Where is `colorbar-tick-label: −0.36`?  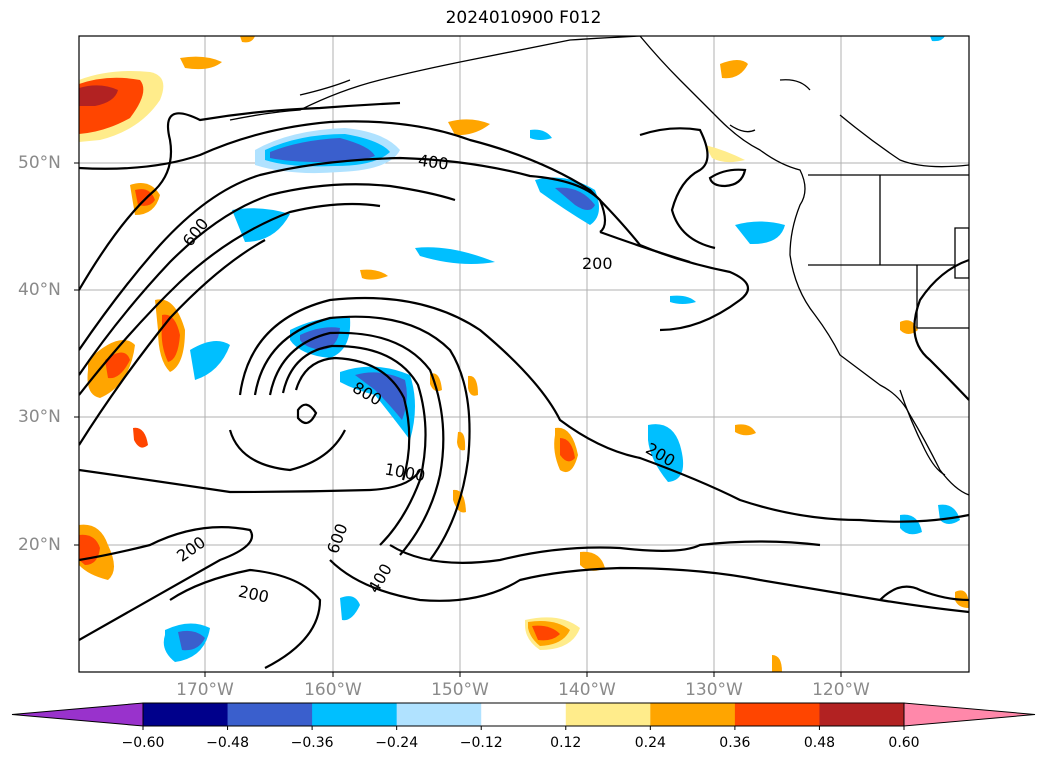 colorbar-tick-label: −0.36 is located at coordinates (312, 743).